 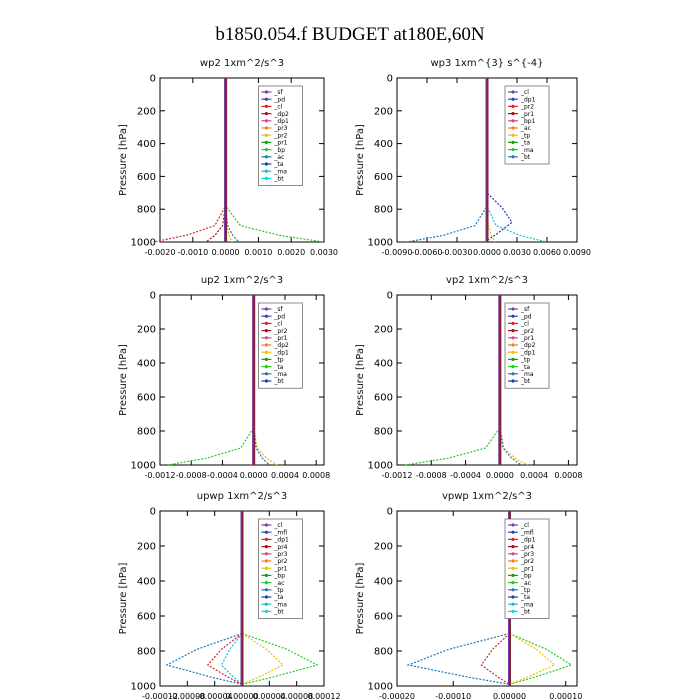 What do you see at coordinates (241, 696) in the screenshot?
I see `x-tick-label: 0.00000` at bounding box center [241, 696].